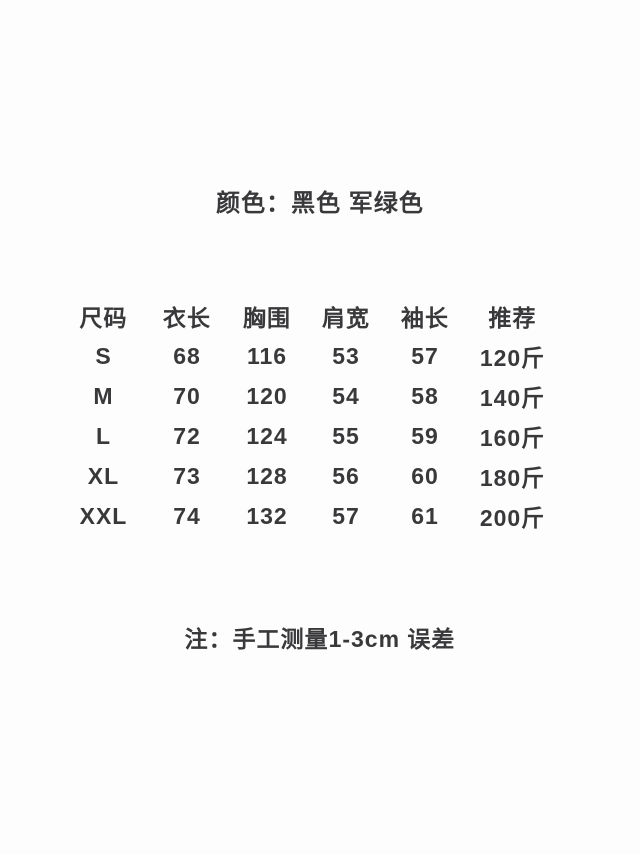  What do you see at coordinates (310, 396) in the screenshot?
I see `table-row: M 70 120 54 58 140斤` at bounding box center [310, 396].